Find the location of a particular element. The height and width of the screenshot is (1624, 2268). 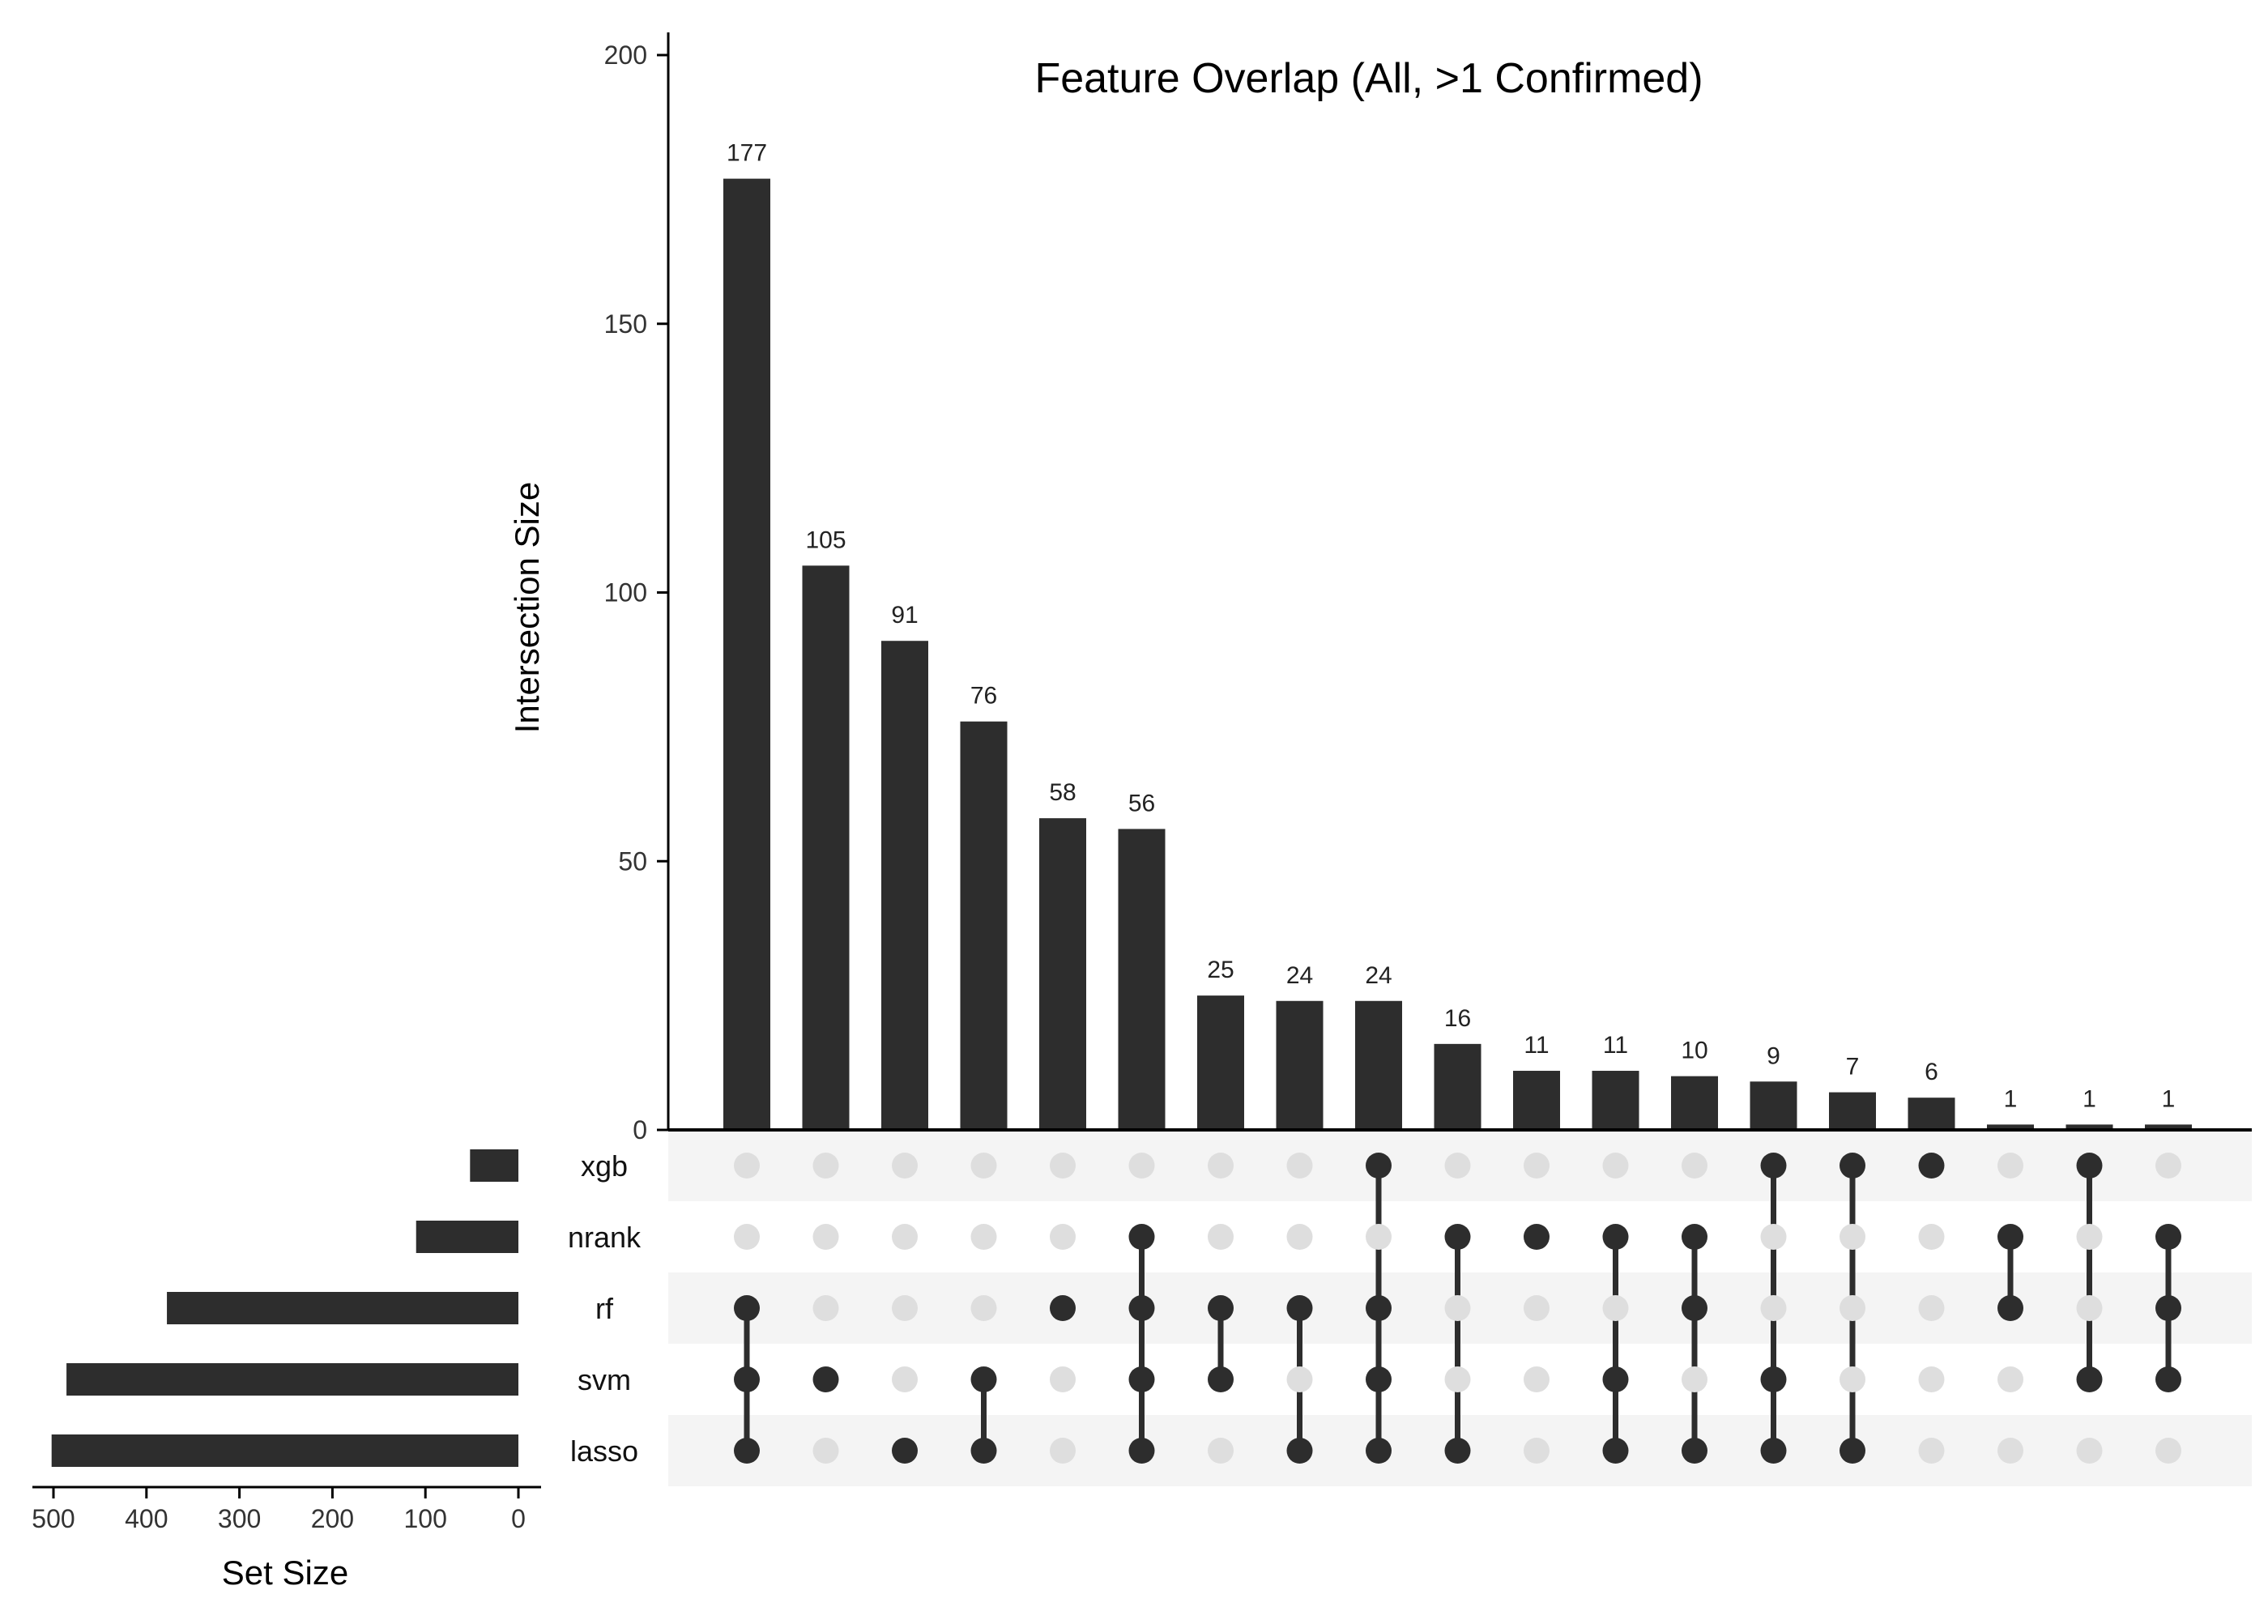

bar-value-label: 6 is located at coordinates (1931, 1072).